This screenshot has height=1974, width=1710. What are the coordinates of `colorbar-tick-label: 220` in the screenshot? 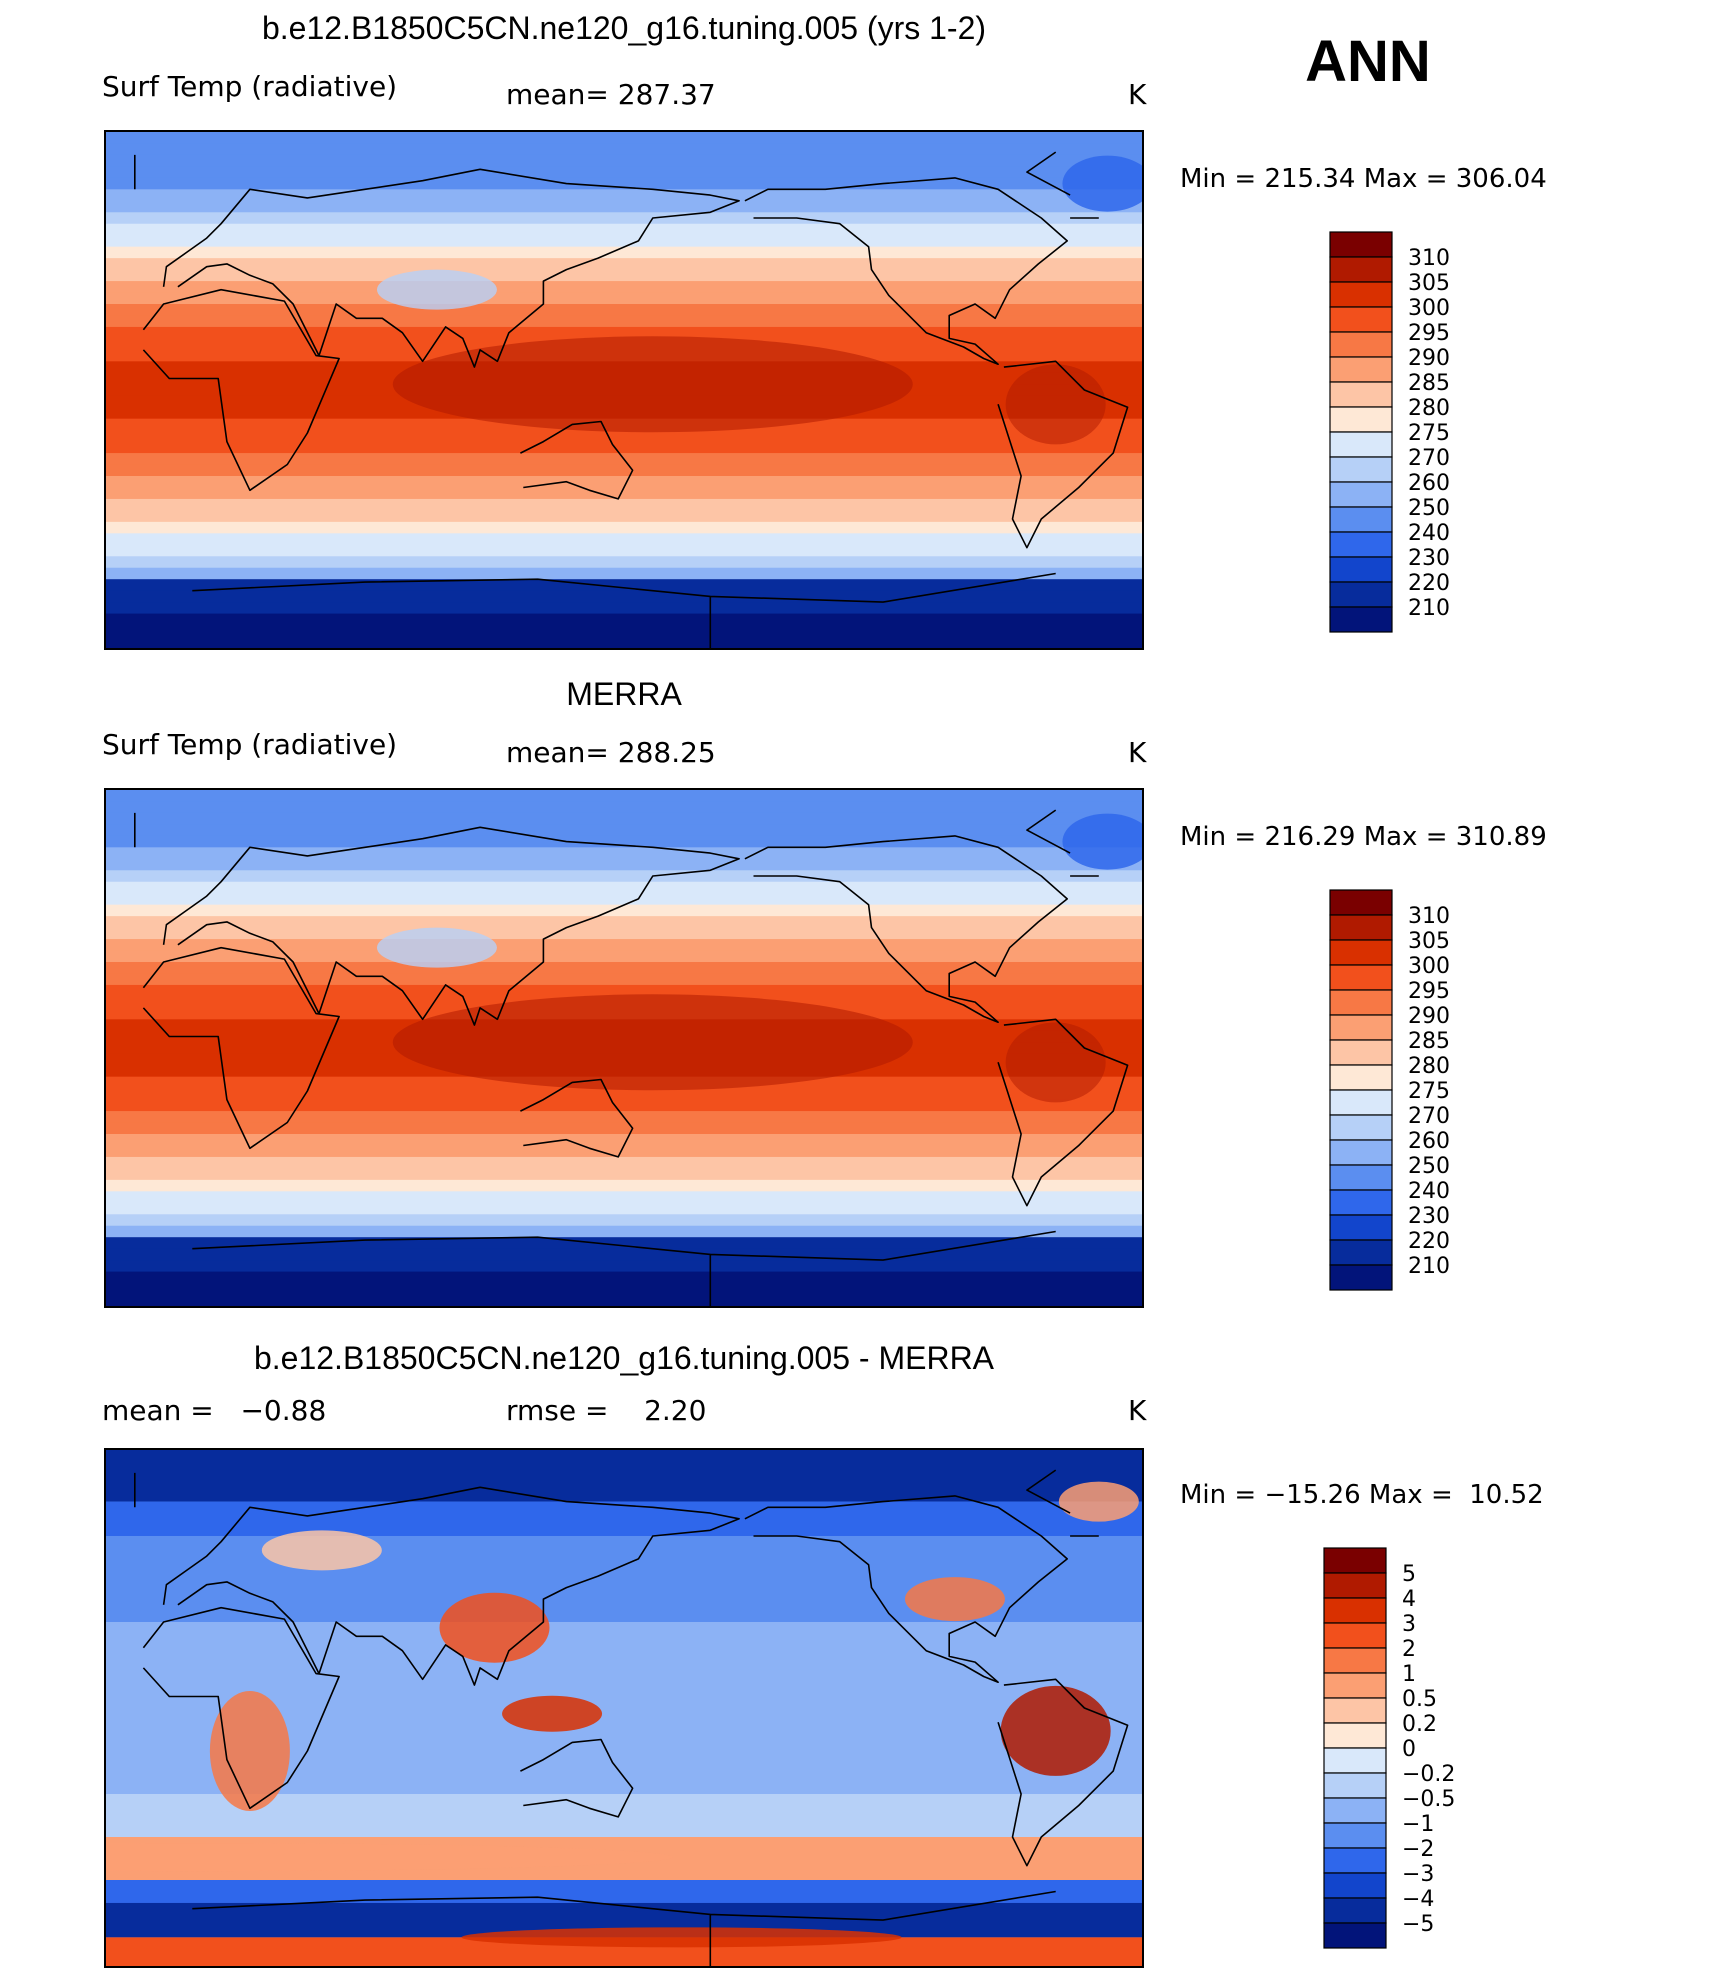 It's located at (1429, 583).